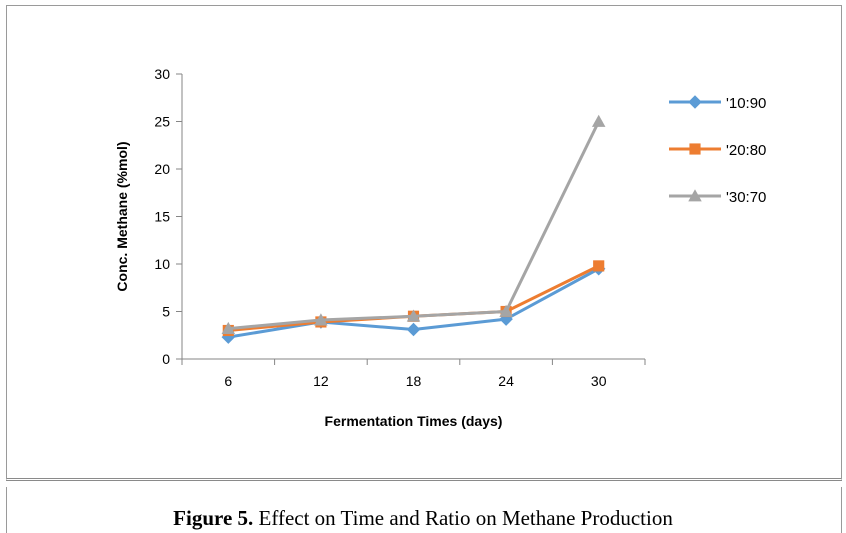 This screenshot has width=846, height=533. I want to click on y-tick-label: 20, so click(162, 169).